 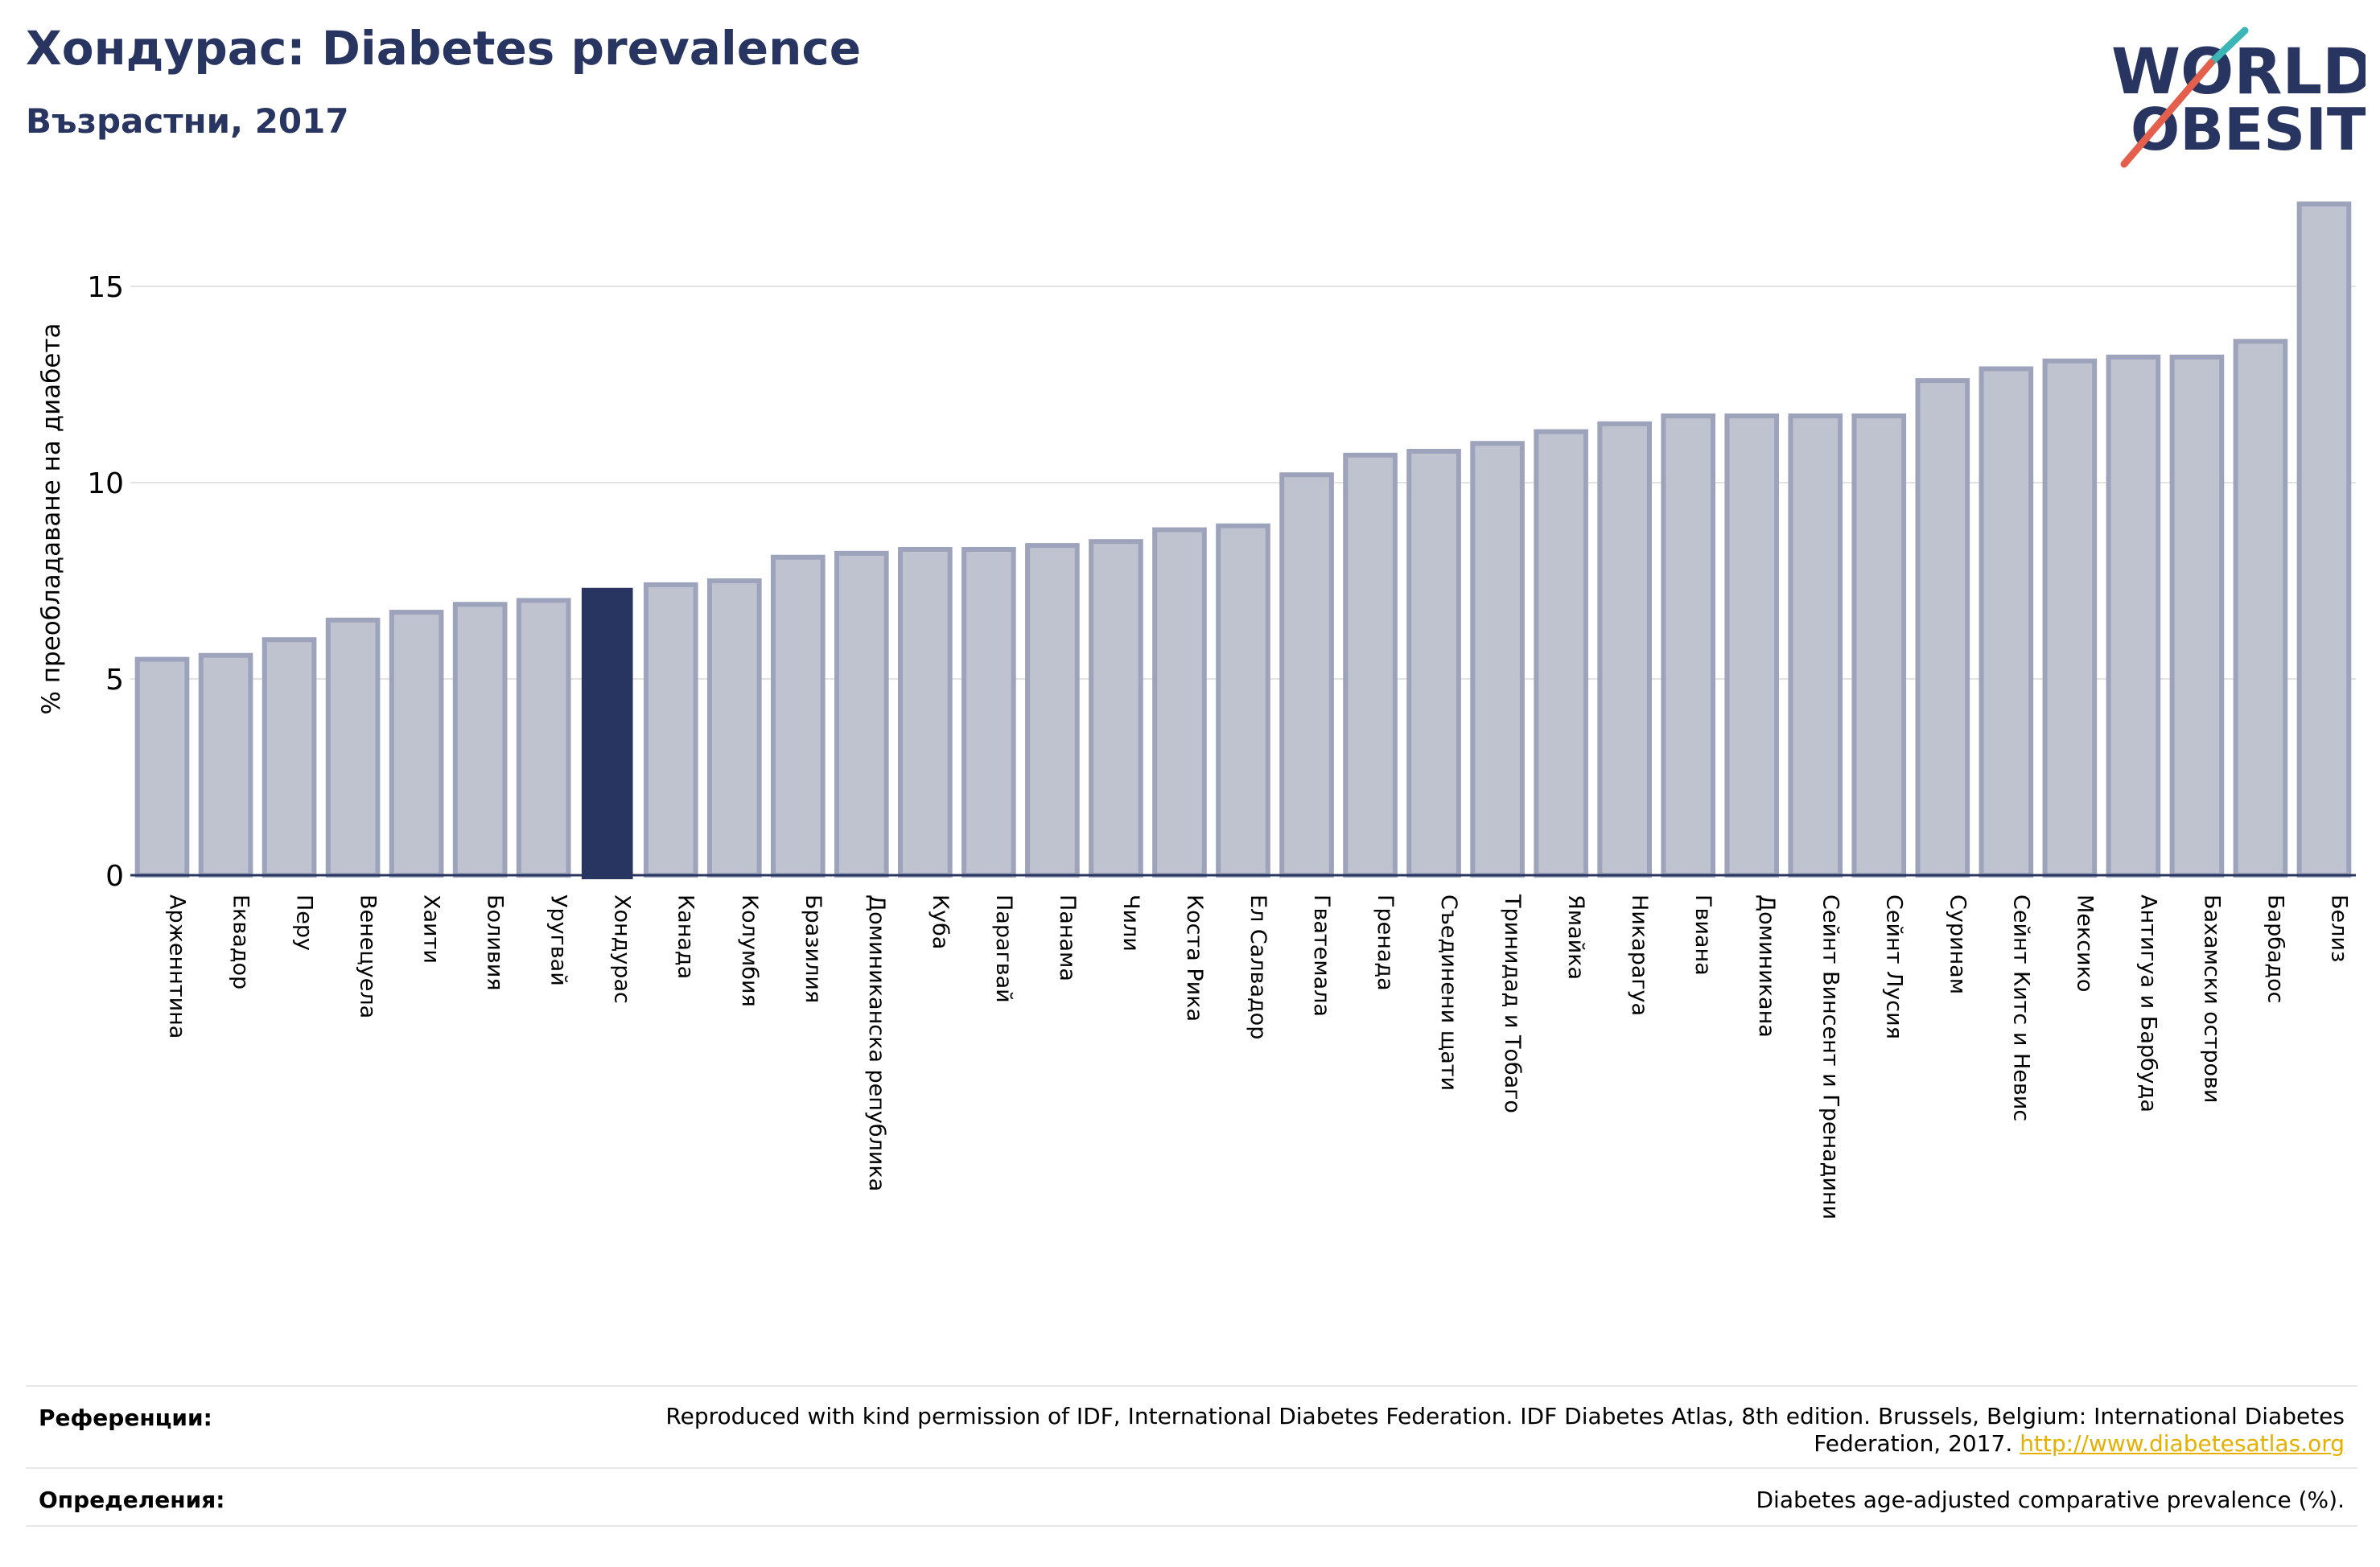 What do you see at coordinates (105, 484) in the screenshot?
I see `y-tick-label: 10` at bounding box center [105, 484].